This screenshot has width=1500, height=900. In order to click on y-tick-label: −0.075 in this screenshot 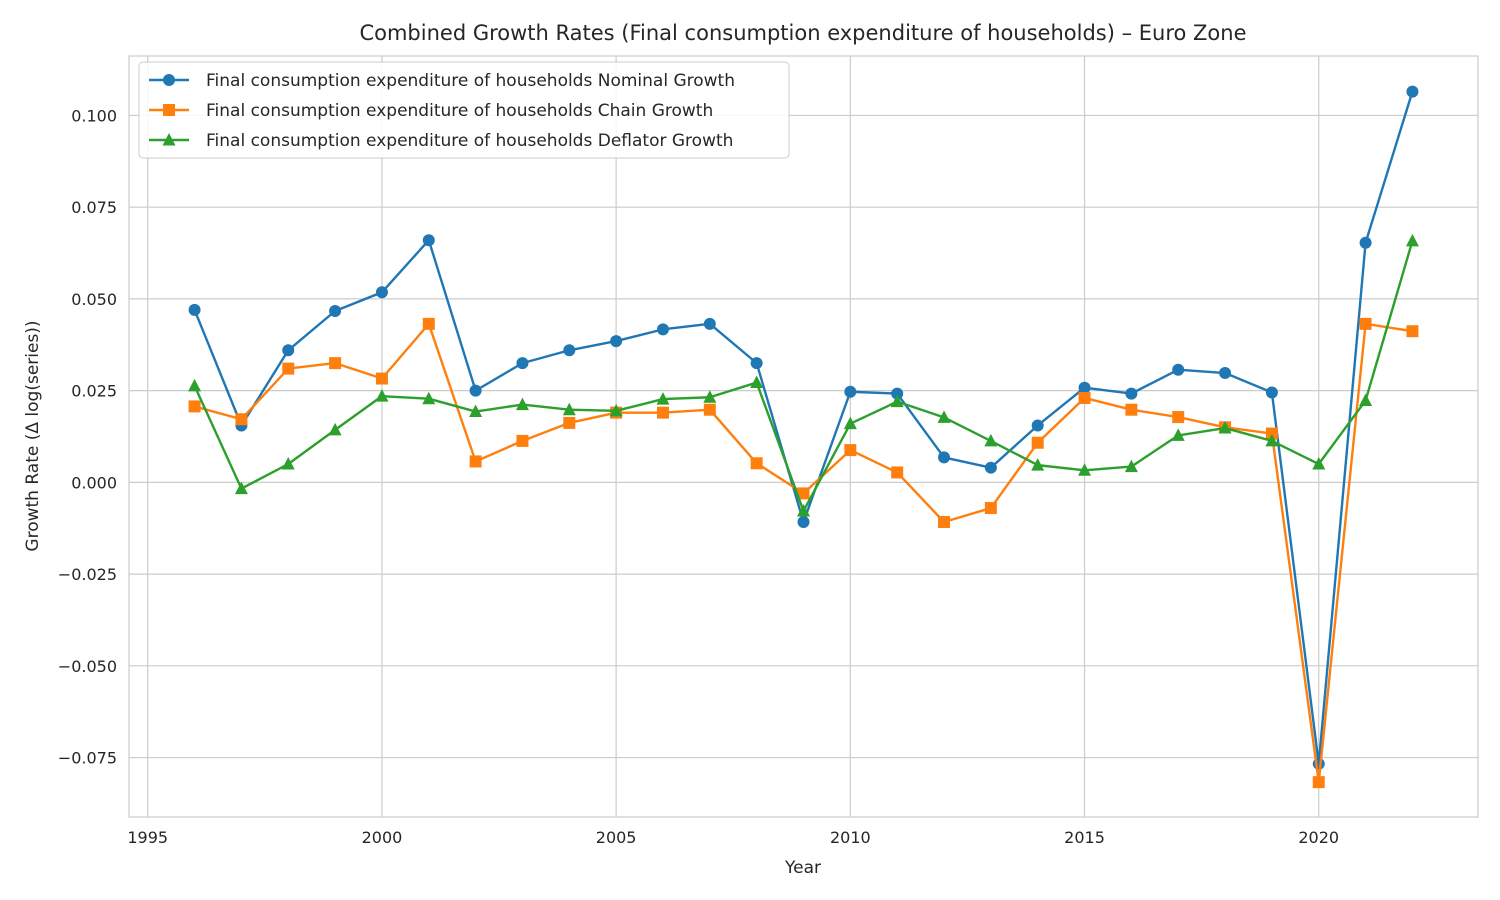, I will do `click(87, 758)`.